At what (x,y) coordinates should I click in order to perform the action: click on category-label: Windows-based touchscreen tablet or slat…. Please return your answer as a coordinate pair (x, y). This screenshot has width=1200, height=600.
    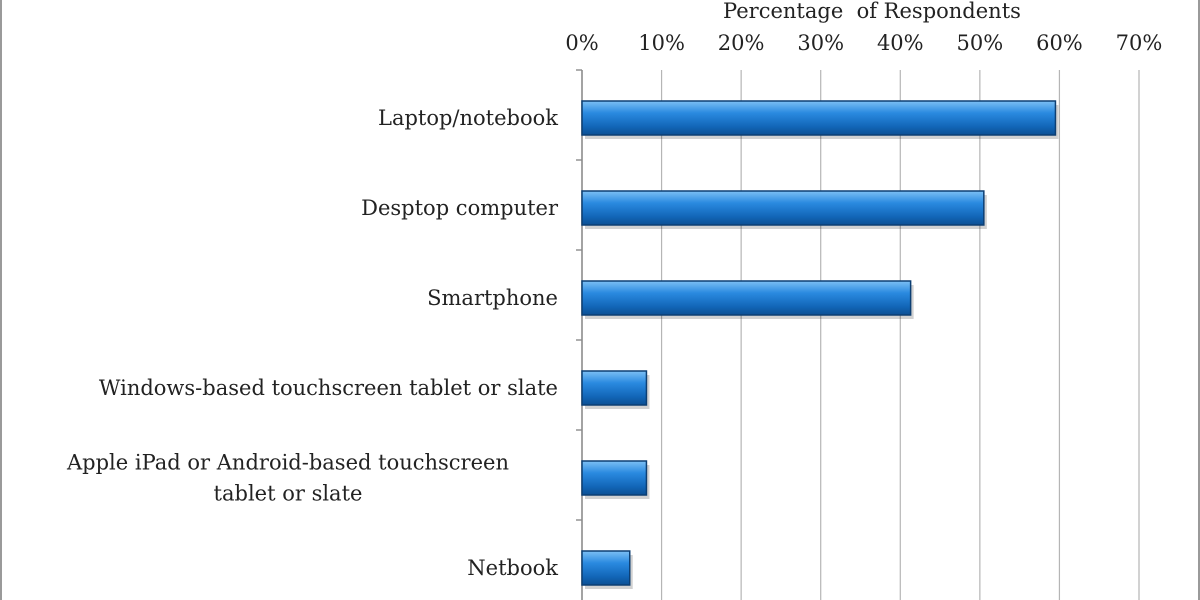
    Looking at the image, I should click on (328, 388).